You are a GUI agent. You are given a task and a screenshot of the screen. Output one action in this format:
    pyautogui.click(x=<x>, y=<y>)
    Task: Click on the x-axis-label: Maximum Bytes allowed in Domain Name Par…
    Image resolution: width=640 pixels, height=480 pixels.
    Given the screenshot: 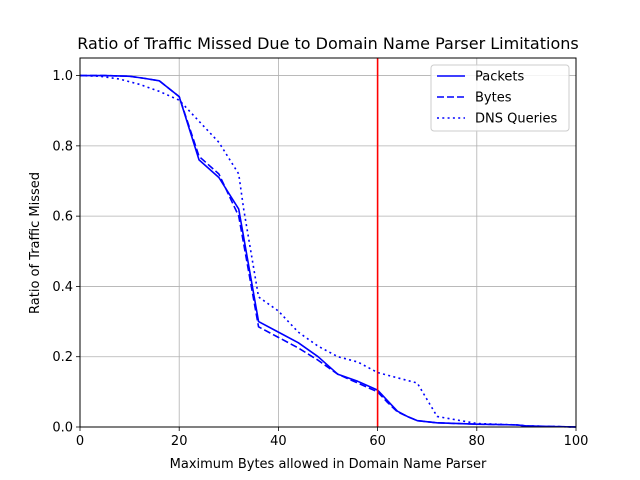 What is the action you would take?
    pyautogui.click(x=328, y=464)
    